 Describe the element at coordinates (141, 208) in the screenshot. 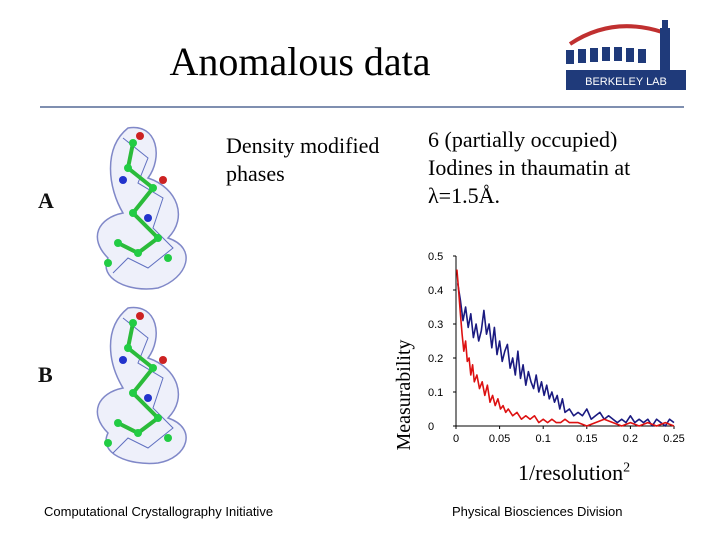

I see `density-panel-a` at that location.